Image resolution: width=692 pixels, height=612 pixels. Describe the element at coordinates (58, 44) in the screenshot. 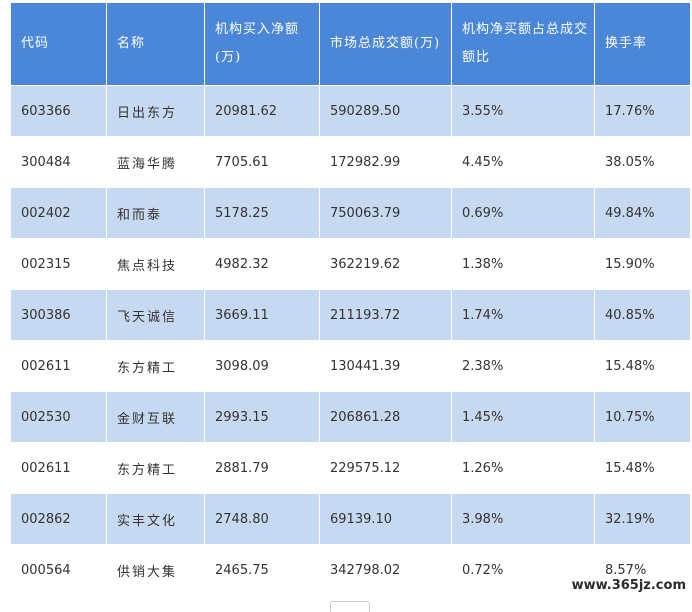

I see `header-code: 代码` at that location.